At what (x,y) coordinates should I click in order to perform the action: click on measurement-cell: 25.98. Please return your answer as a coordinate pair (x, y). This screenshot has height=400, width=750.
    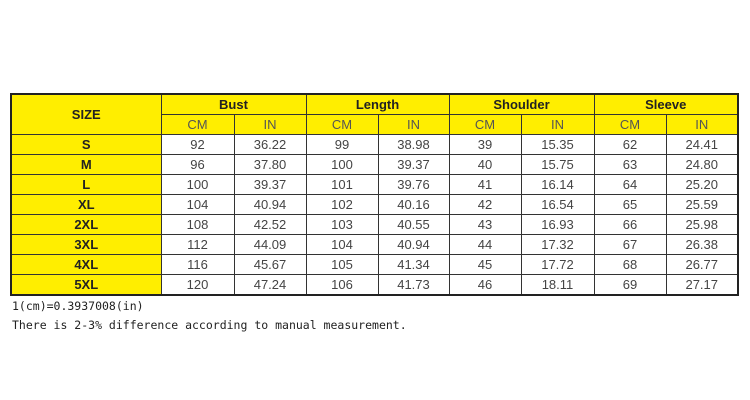
    Looking at the image, I should click on (702, 224).